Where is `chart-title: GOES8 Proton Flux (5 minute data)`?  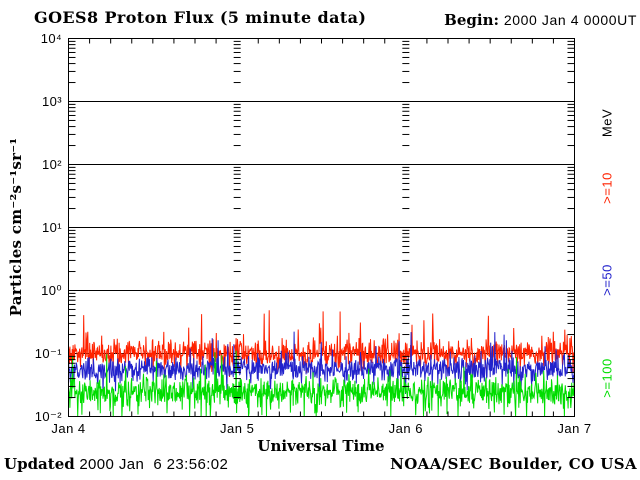 chart-title: GOES8 Proton Flux (5 minute data) is located at coordinates (200, 17).